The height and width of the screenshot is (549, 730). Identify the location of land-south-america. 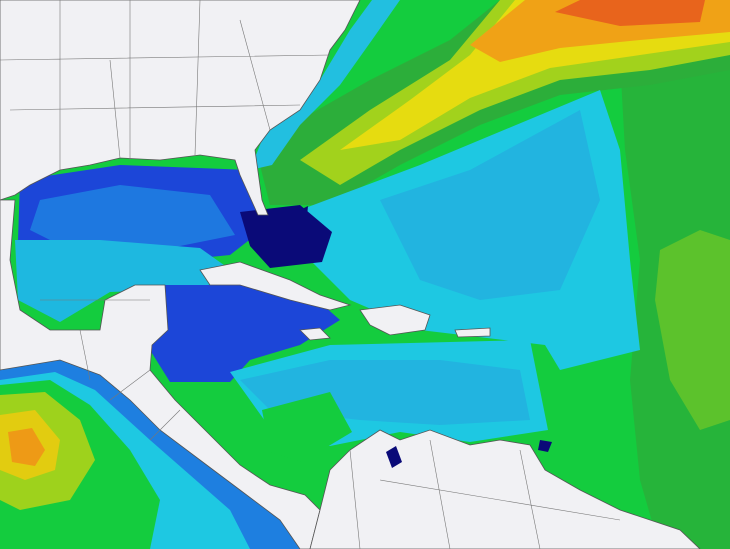
(505, 489).